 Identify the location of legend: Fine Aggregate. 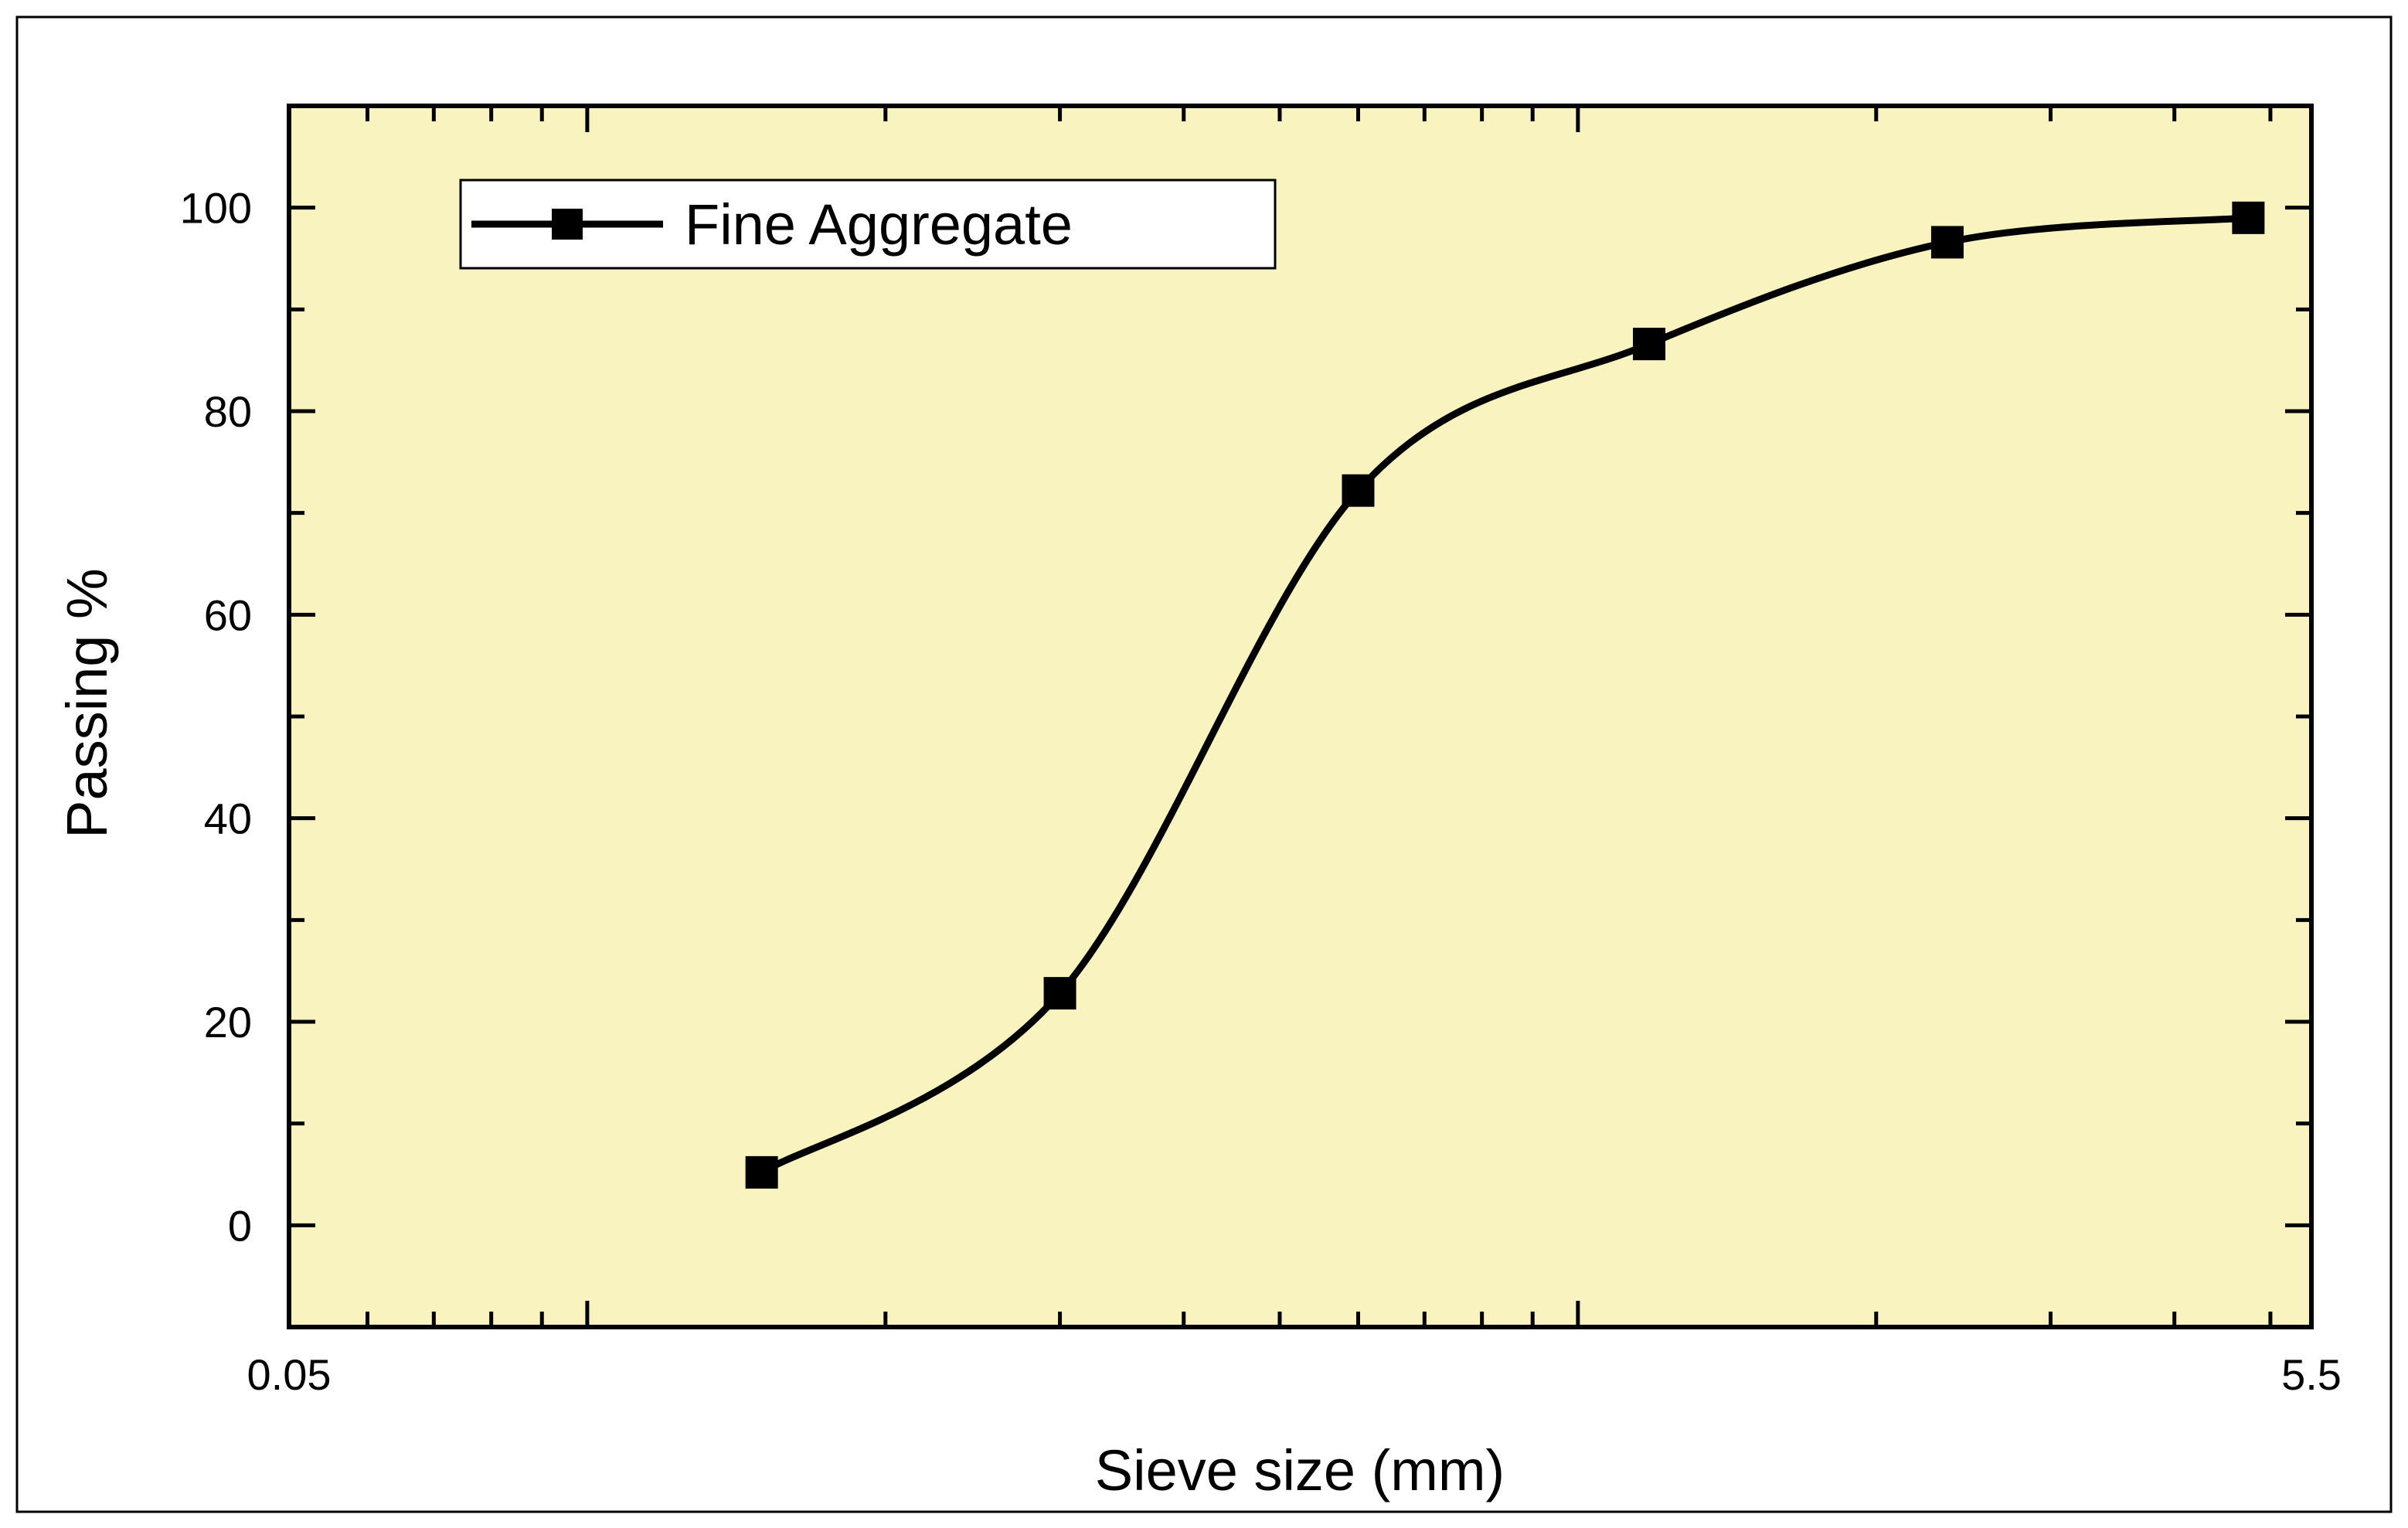
(868, 224).